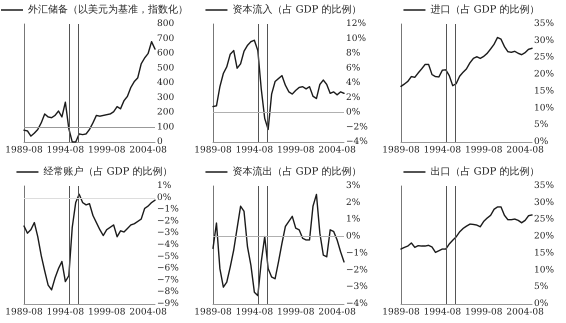 The image size is (566, 323). I want to click on legend-label: 出口（占 GDP 的比例）, so click(485, 171).